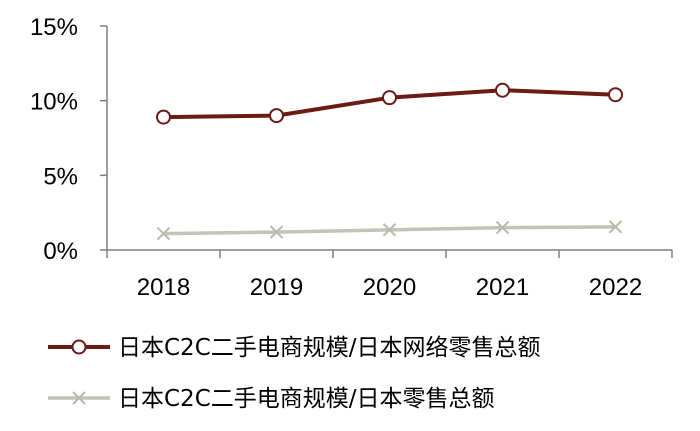  I want to click on x-tick-label: 2019, so click(276, 287).